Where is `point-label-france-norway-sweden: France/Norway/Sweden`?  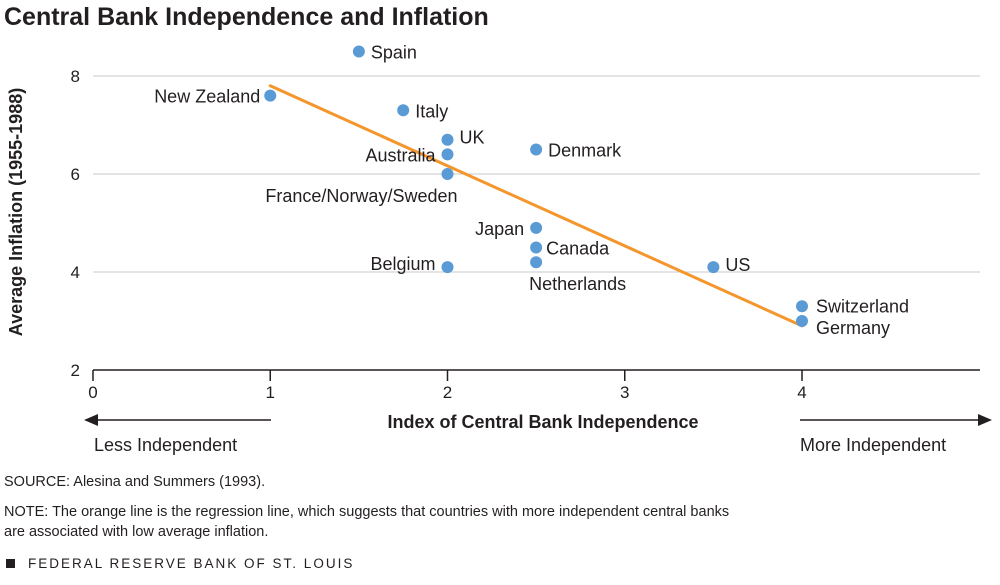
point-label-france-norway-sweden: France/Norway/Sweden is located at coordinates (361, 196).